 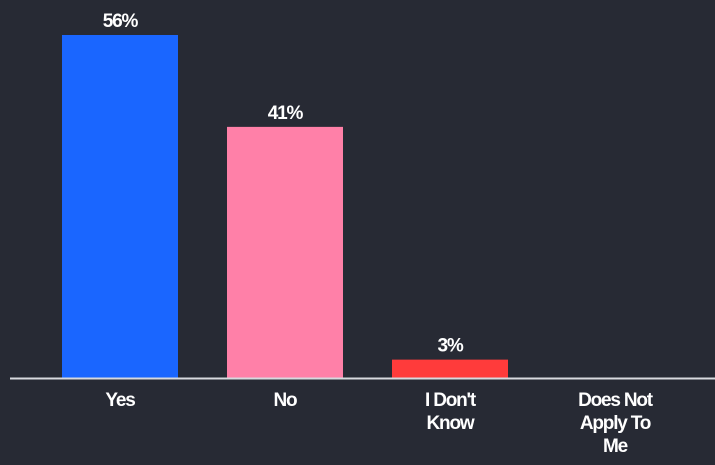 I want to click on bar-i-don-t-know, so click(x=450, y=368).